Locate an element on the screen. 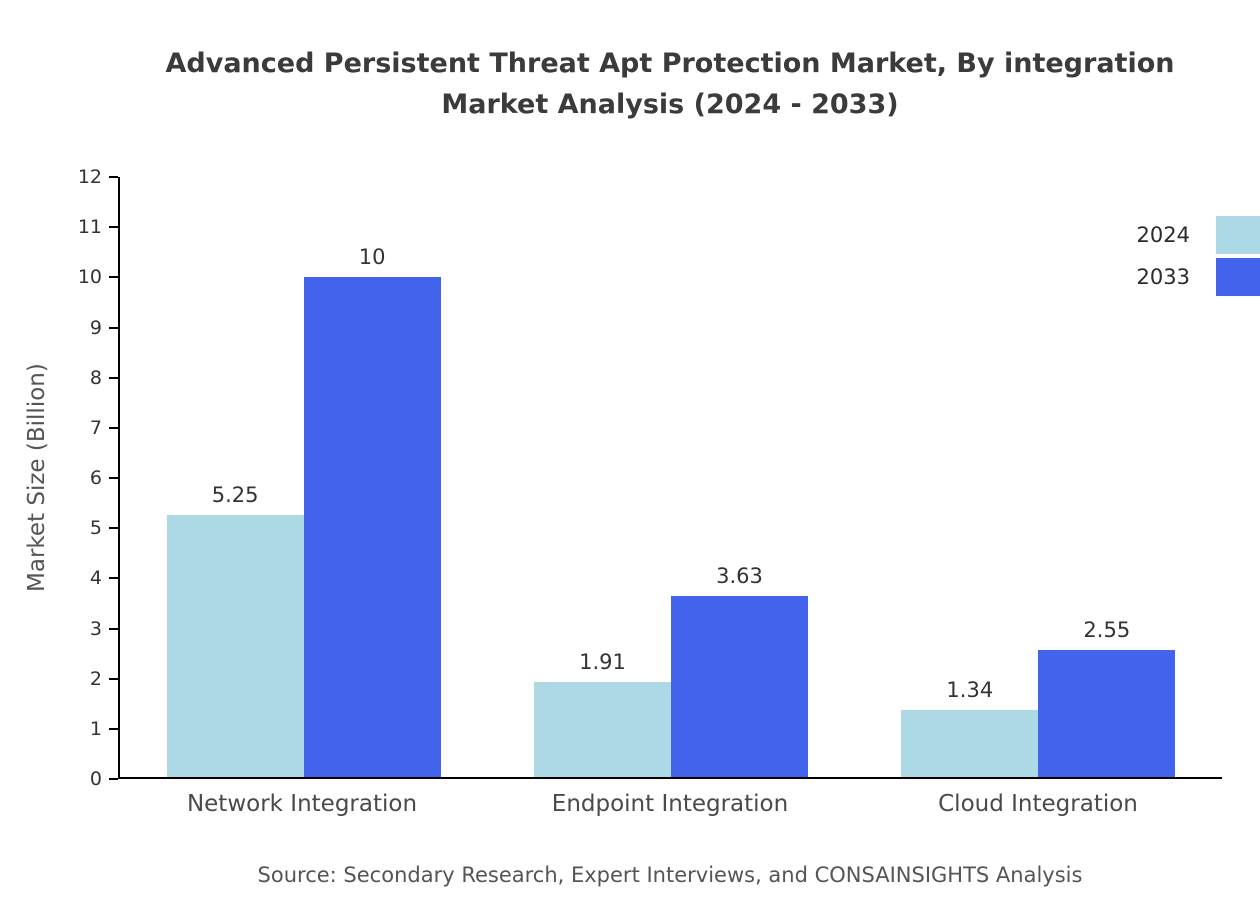  legend-item: 2024 is located at coordinates (1198, 235).